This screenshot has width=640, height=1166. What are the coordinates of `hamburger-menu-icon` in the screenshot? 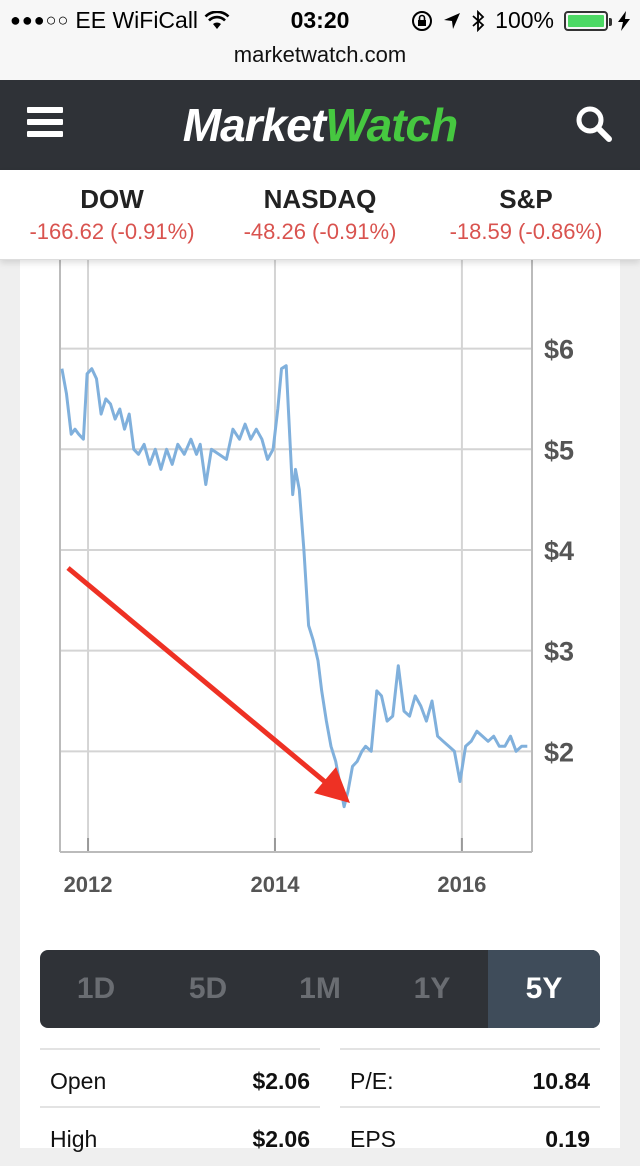 It's located at (46, 123).